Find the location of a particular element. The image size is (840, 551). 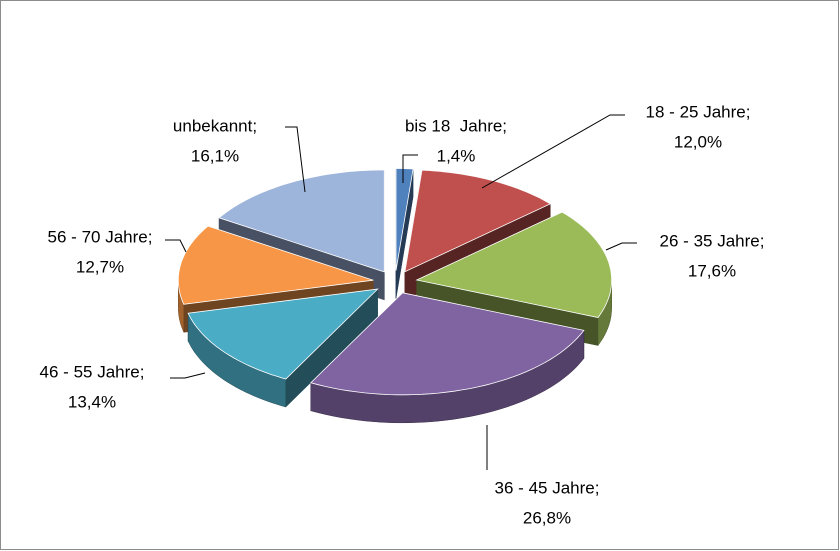

category-label: unbekannt; is located at coordinates (215, 125).